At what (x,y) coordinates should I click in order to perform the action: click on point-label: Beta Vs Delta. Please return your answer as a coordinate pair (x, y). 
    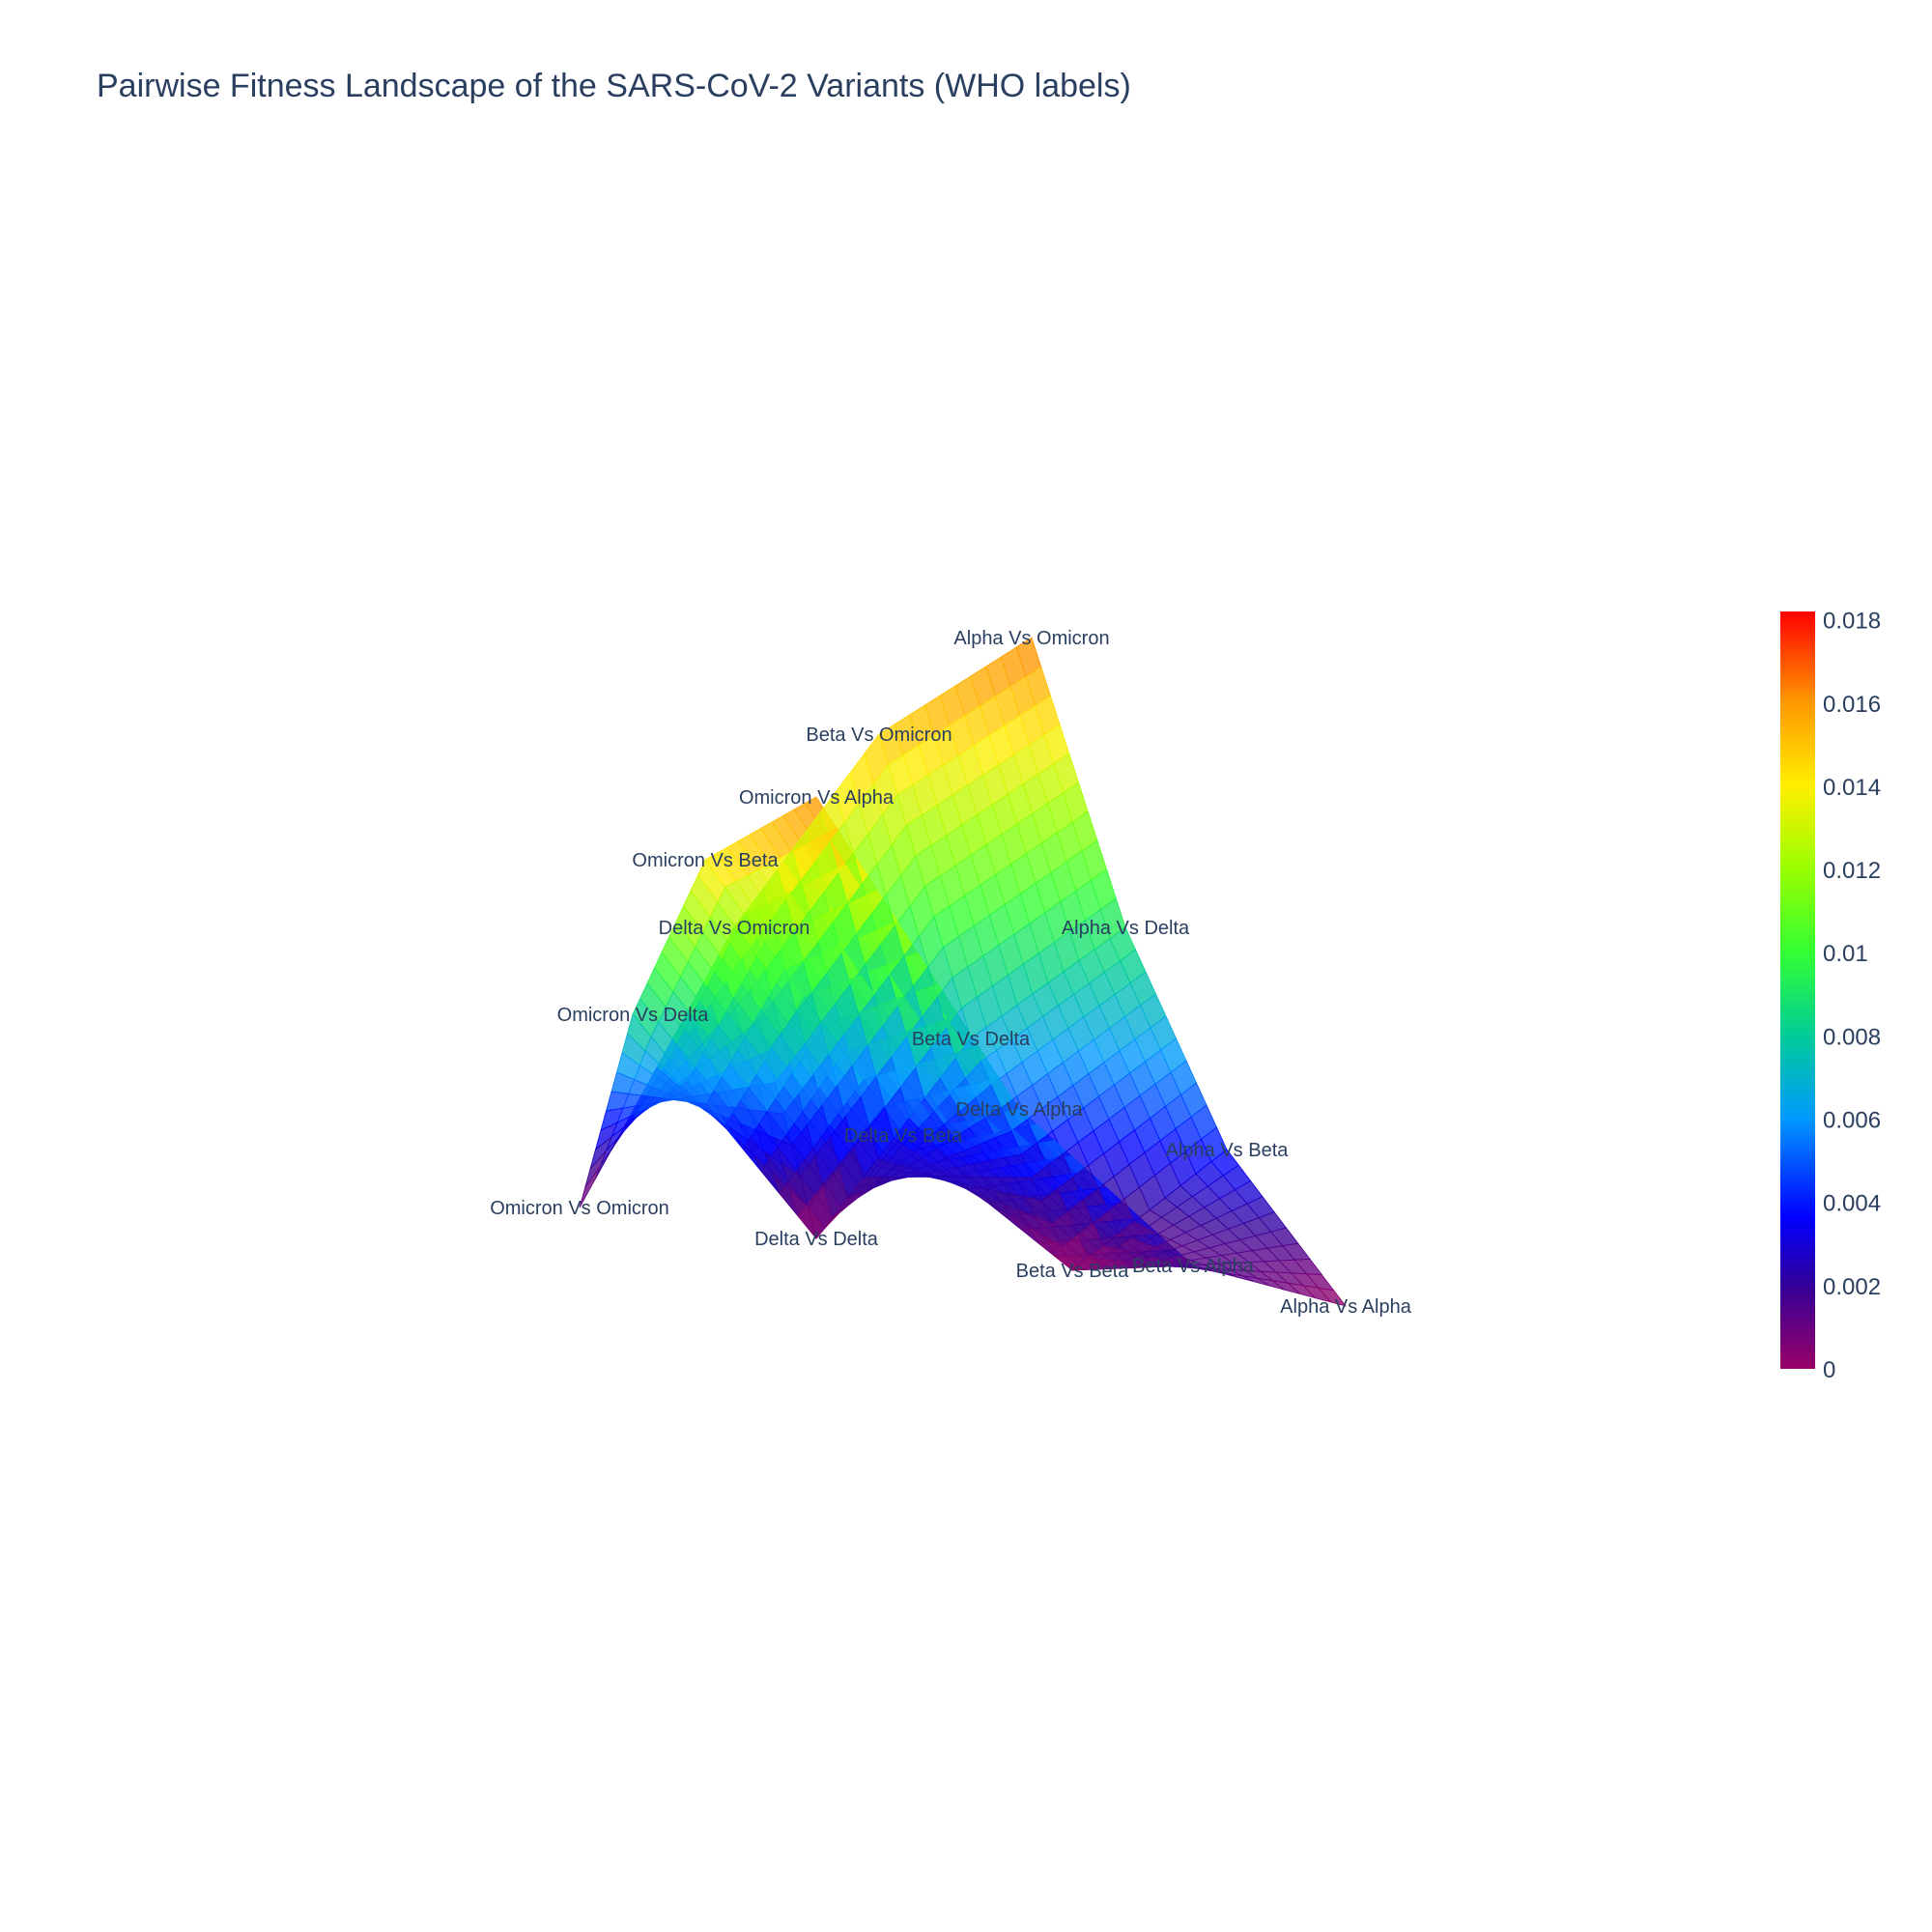
    Looking at the image, I should click on (971, 1039).